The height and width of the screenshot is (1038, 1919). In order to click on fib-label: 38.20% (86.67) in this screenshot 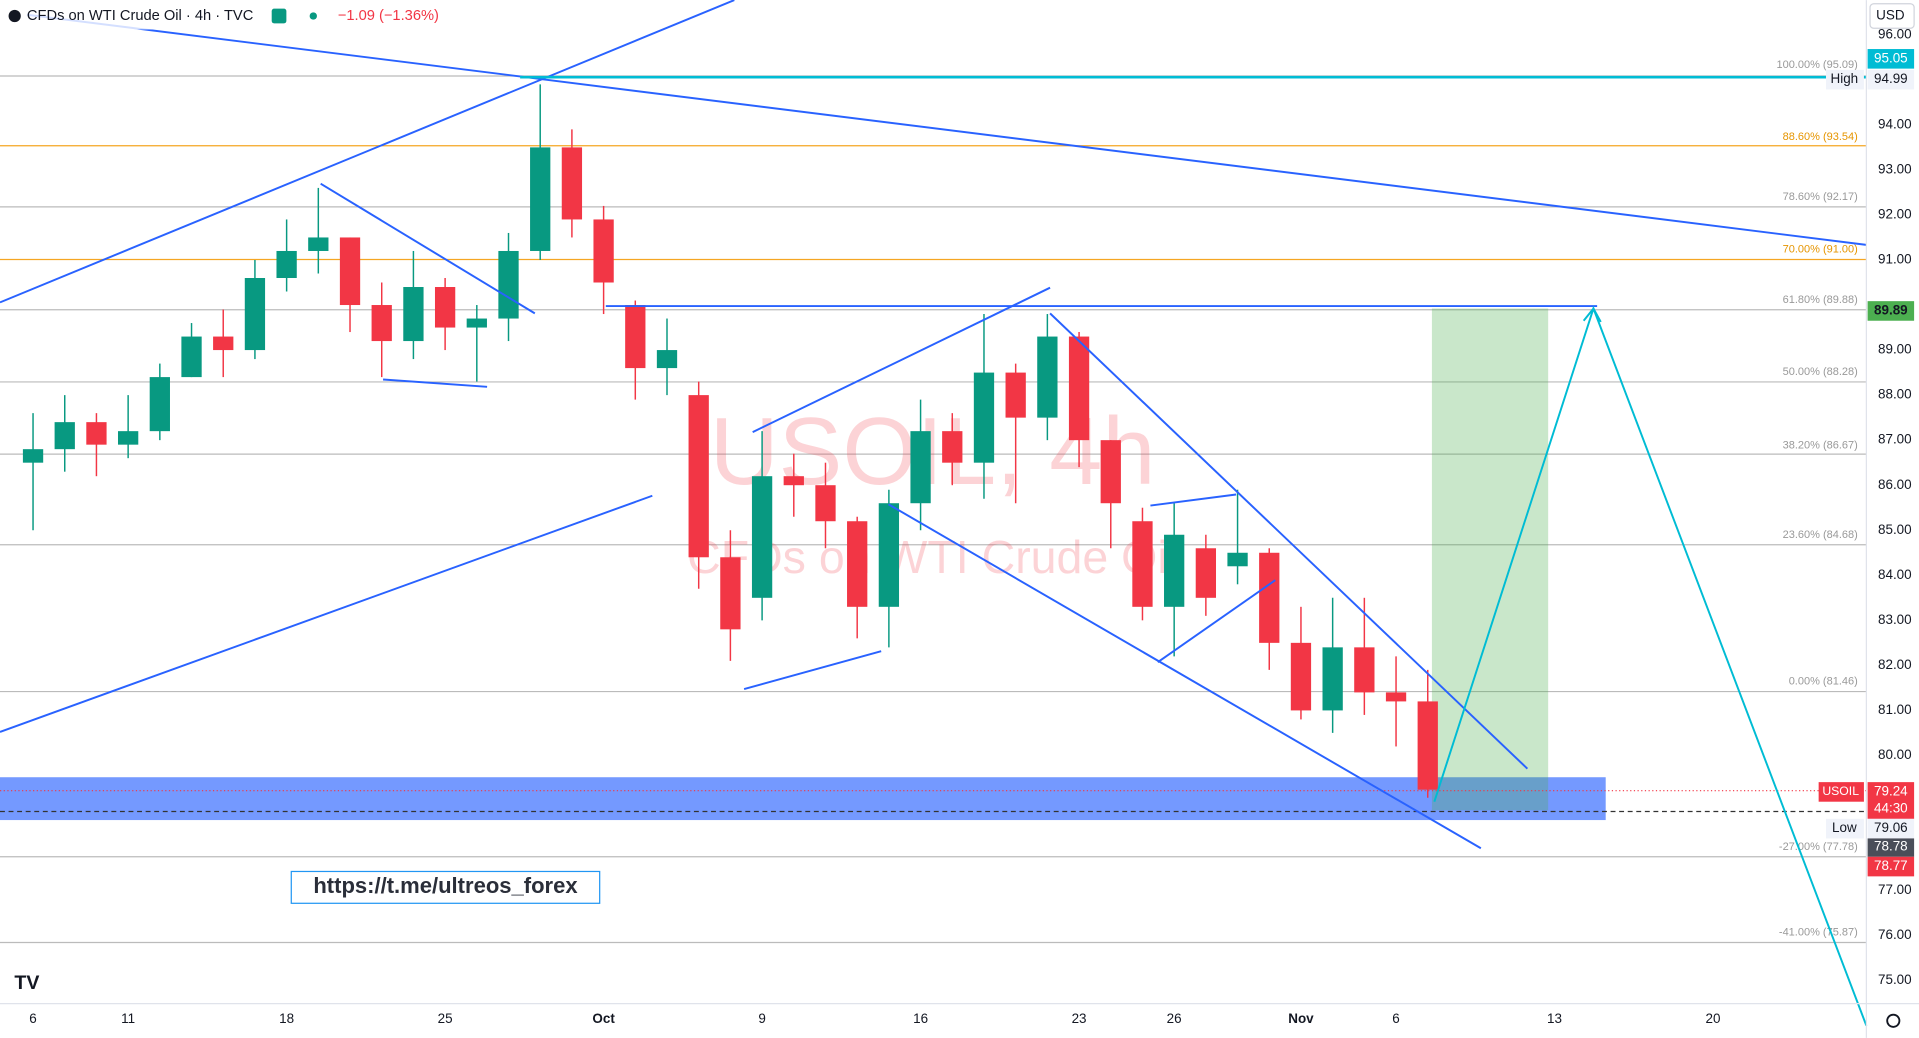, I will do `click(1820, 445)`.